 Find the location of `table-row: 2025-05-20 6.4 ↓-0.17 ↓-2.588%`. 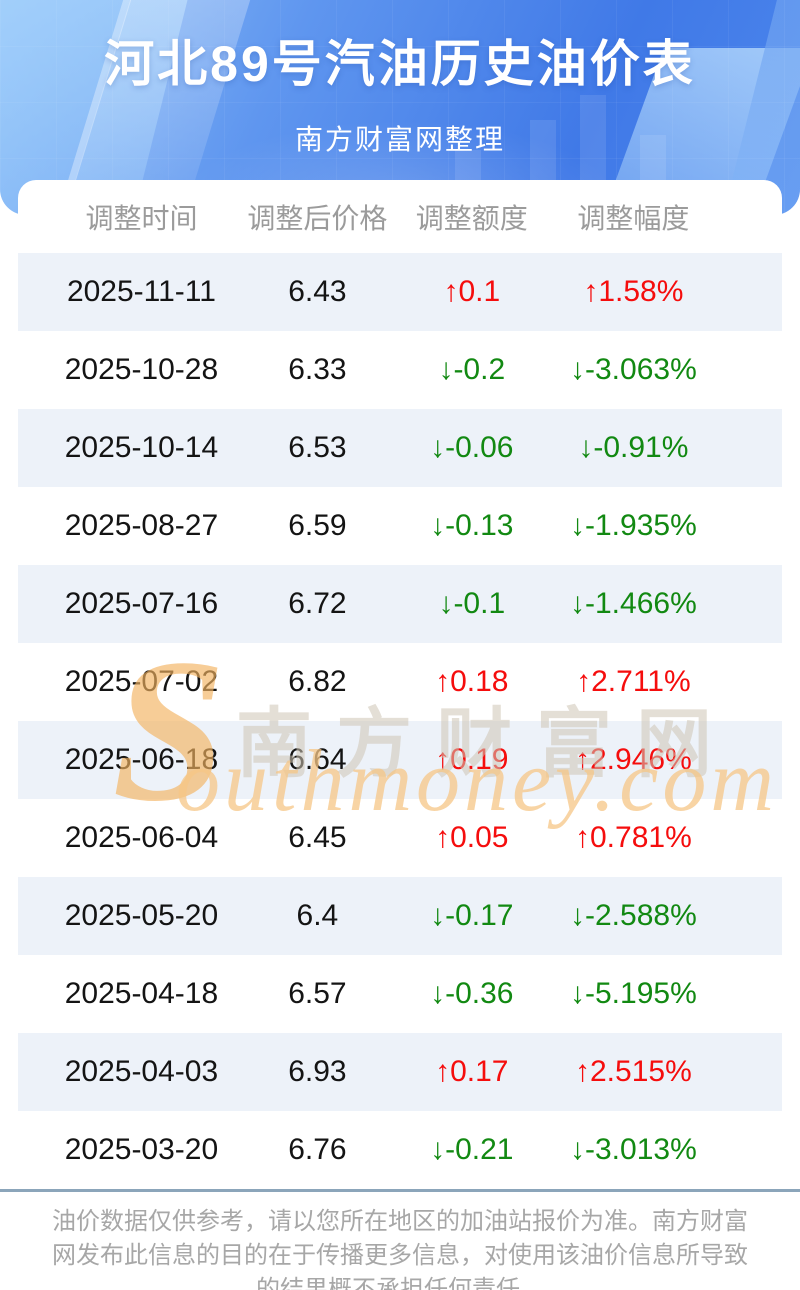

table-row: 2025-05-20 6.4 ↓-0.17 ↓-2.588% is located at coordinates (400, 916).